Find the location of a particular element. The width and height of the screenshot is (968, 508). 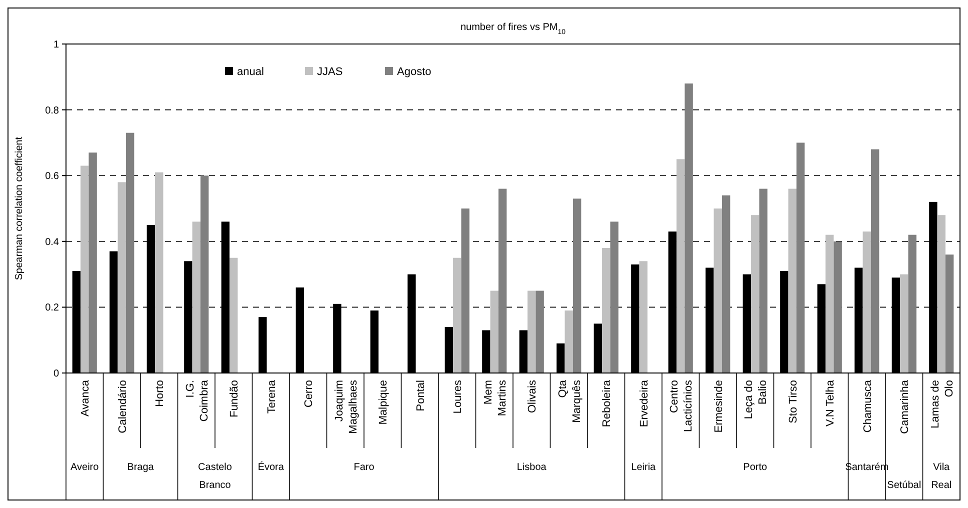

y-tick-label: 0.2 is located at coordinates (52, 308).